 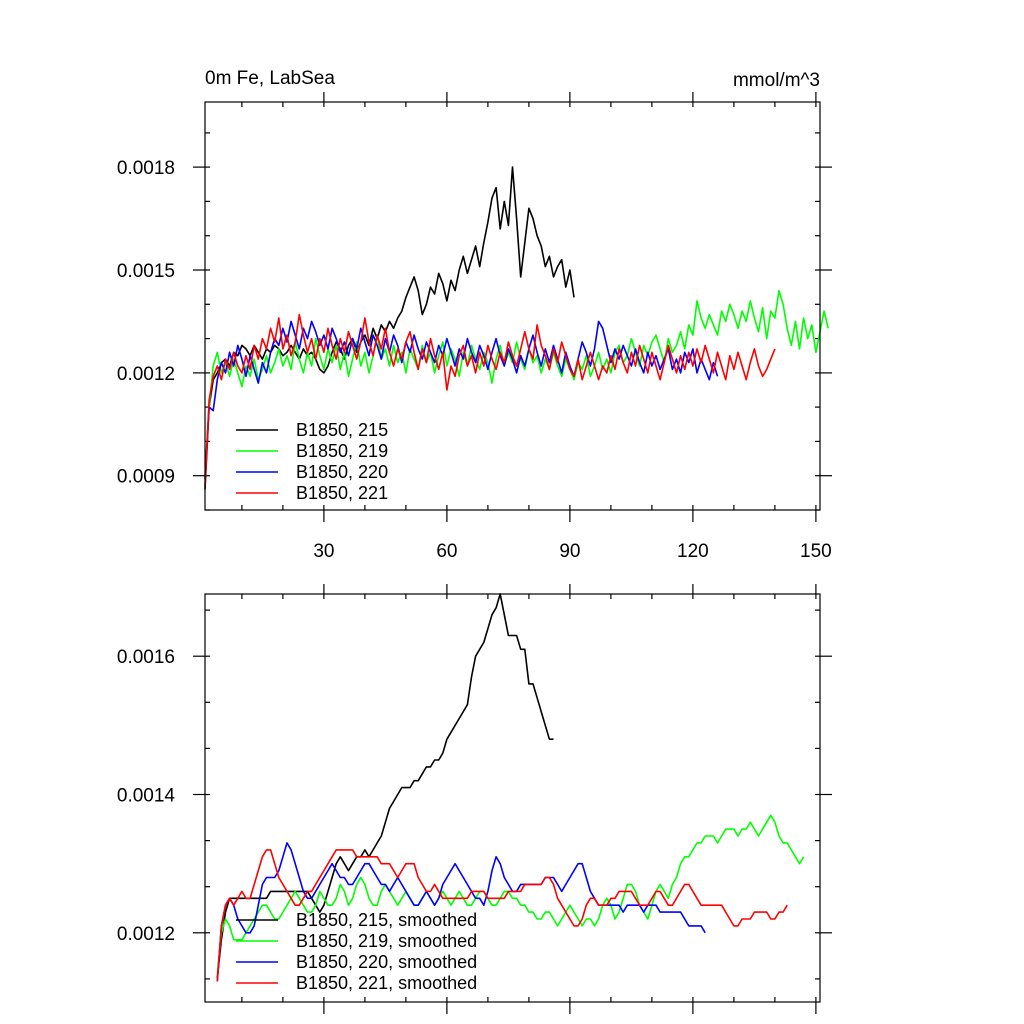 I want to click on legend-label: B1850, 221, smoothed, so click(x=386, y=983).